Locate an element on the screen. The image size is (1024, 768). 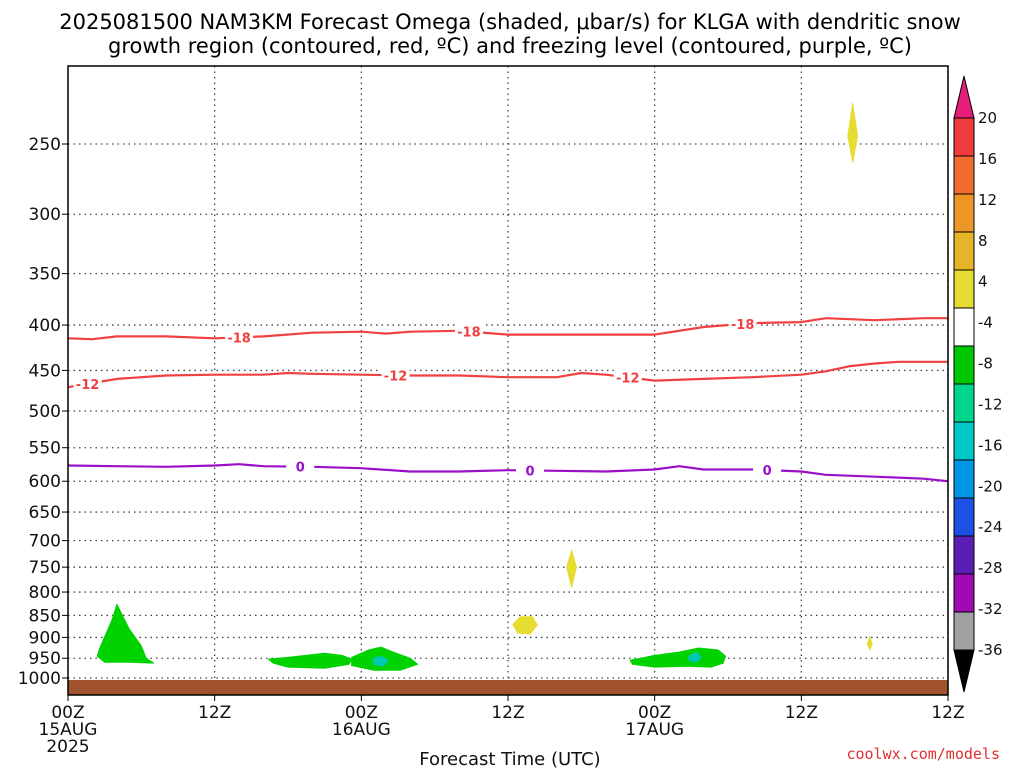
credit-text: coolwx.com/models is located at coordinates (923, 754).